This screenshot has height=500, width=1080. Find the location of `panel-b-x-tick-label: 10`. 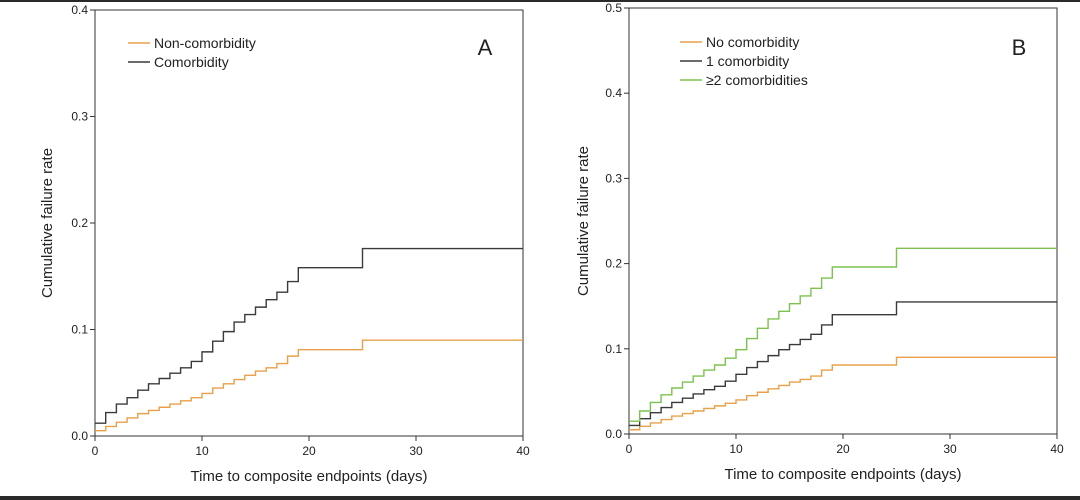

panel-b-x-tick-label: 10 is located at coordinates (736, 449).